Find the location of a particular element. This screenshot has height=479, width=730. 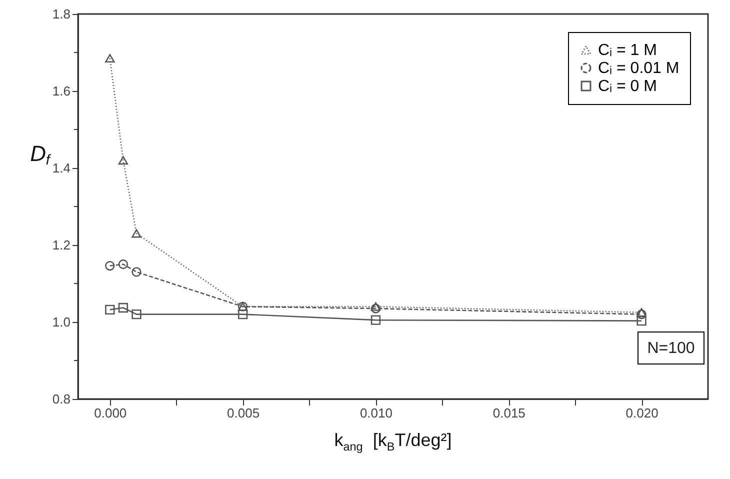

legend-label: Cᵢ = 1 M is located at coordinates (627, 50).